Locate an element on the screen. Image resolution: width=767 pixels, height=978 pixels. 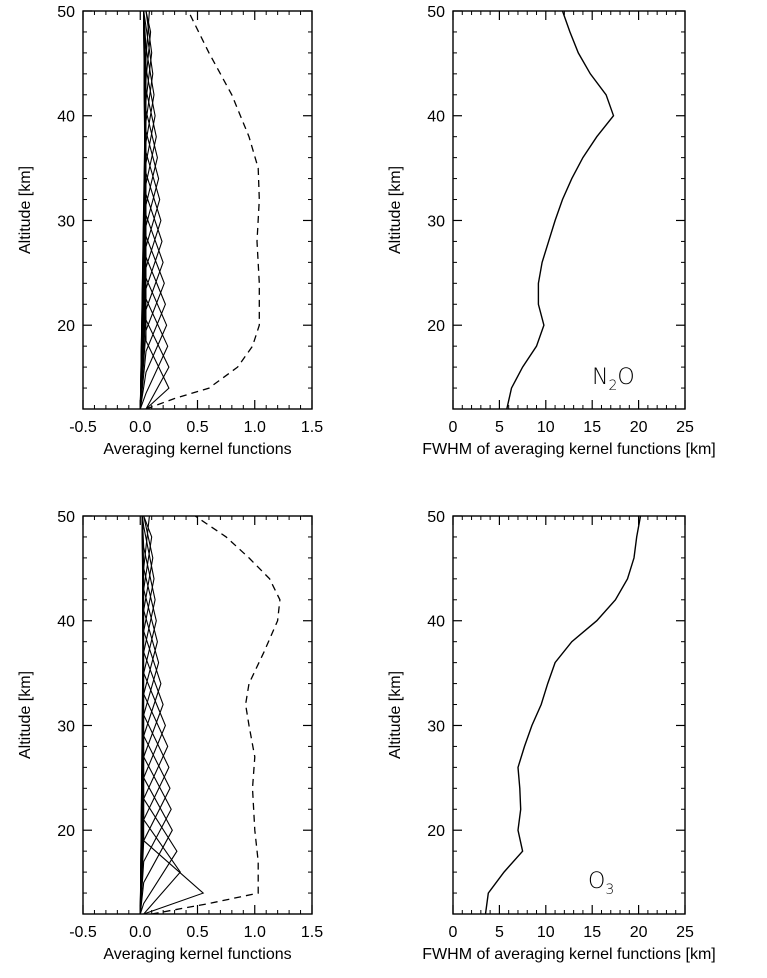
species-label: O3 is located at coordinates (601, 883).